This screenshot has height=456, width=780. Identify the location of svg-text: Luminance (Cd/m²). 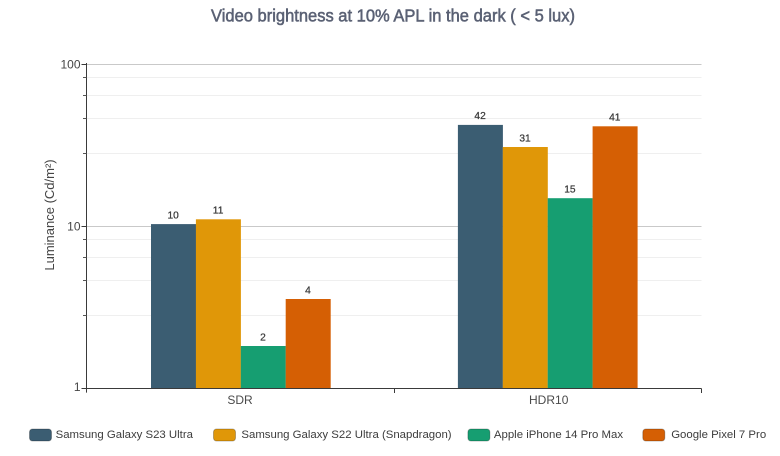
(49, 214).